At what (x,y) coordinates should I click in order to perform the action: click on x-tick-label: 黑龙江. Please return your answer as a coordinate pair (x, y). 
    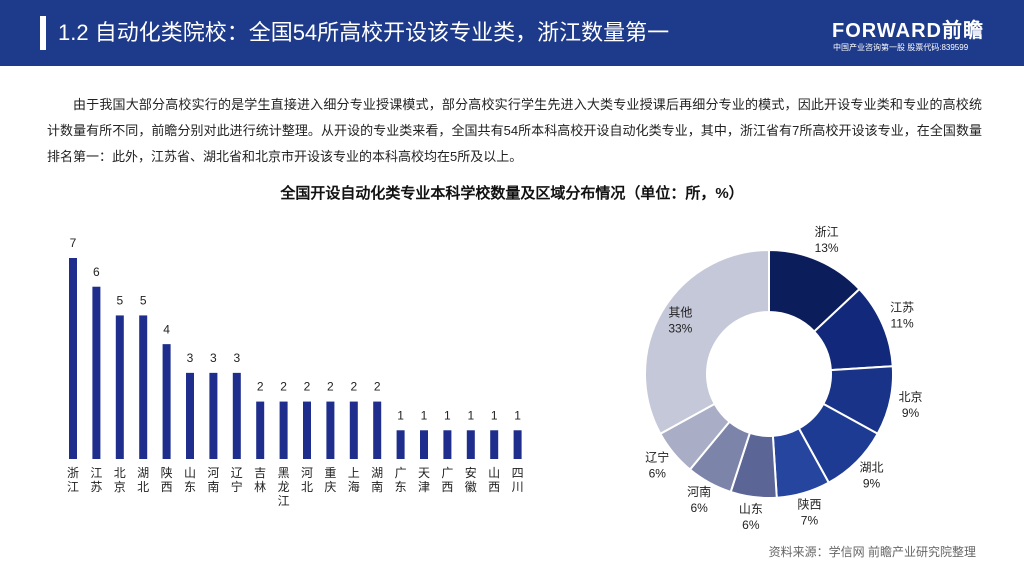
    Looking at the image, I should click on (283, 487).